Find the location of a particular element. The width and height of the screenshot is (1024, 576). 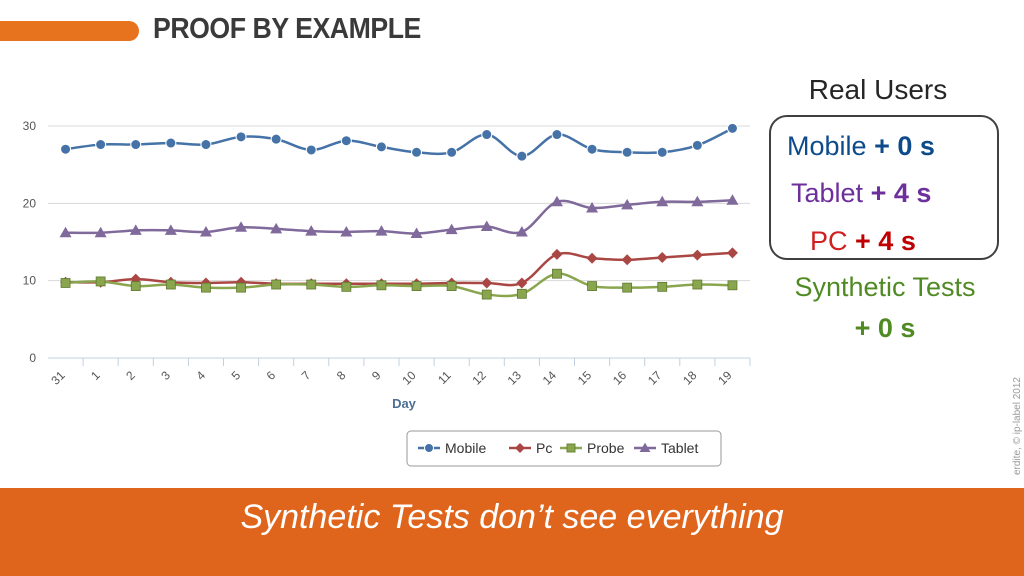

title-accent-bar is located at coordinates (69, 31).